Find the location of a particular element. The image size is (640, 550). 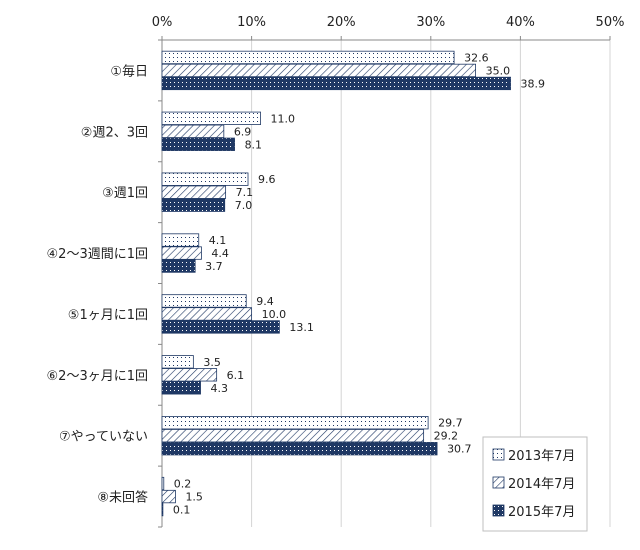

category-label: ④2～3週間に1回 is located at coordinates (97, 254).